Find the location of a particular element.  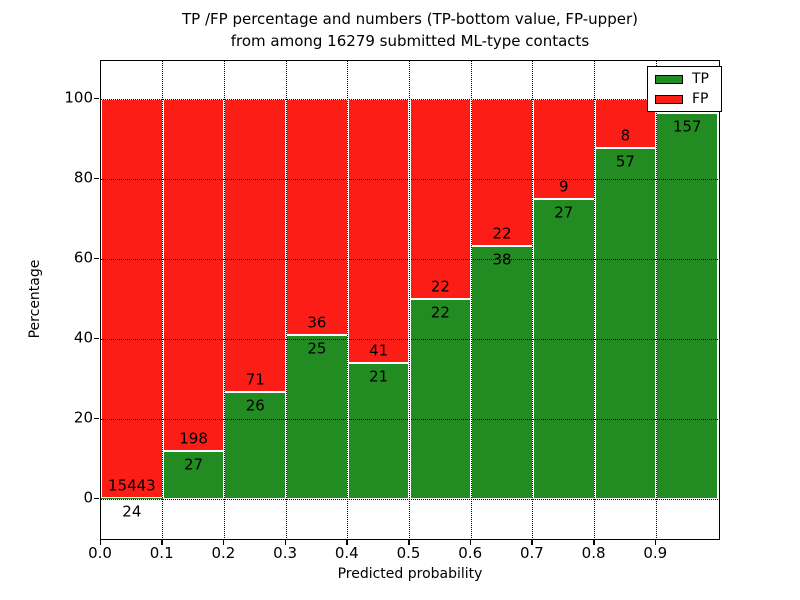

y-tick-label: 60 is located at coordinates (83, 257).